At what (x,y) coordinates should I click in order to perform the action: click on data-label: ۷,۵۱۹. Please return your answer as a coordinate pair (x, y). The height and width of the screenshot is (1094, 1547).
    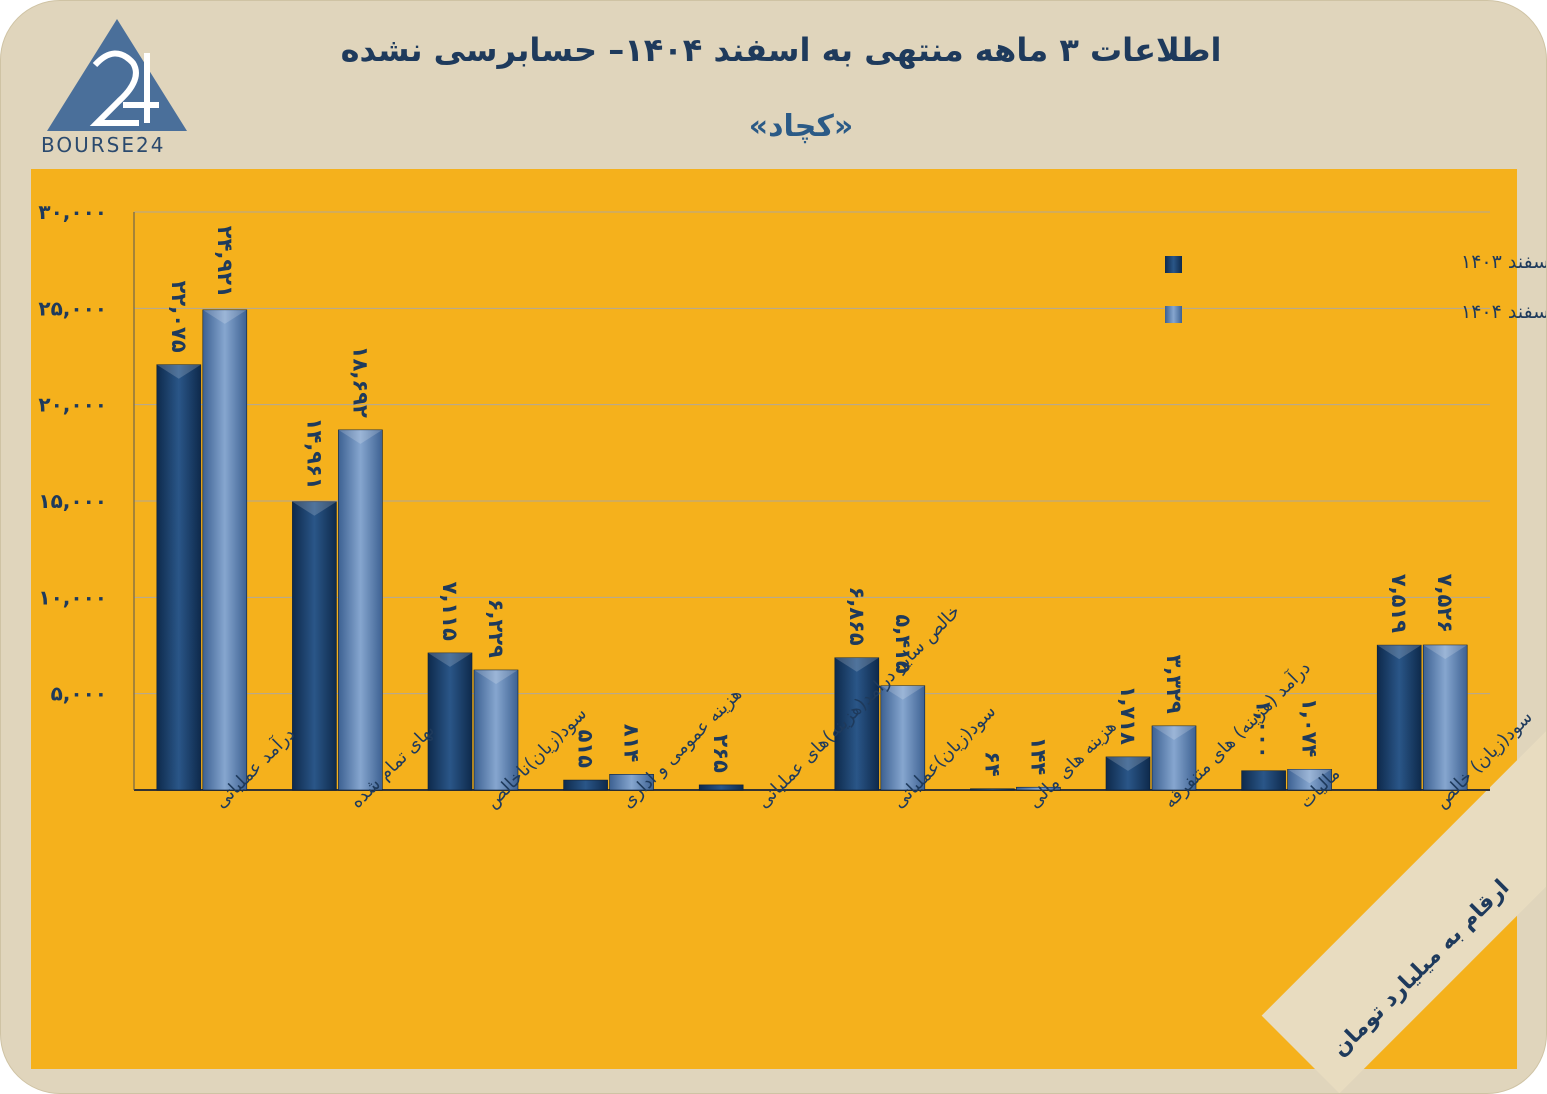
    Looking at the image, I should click on (1399, 603).